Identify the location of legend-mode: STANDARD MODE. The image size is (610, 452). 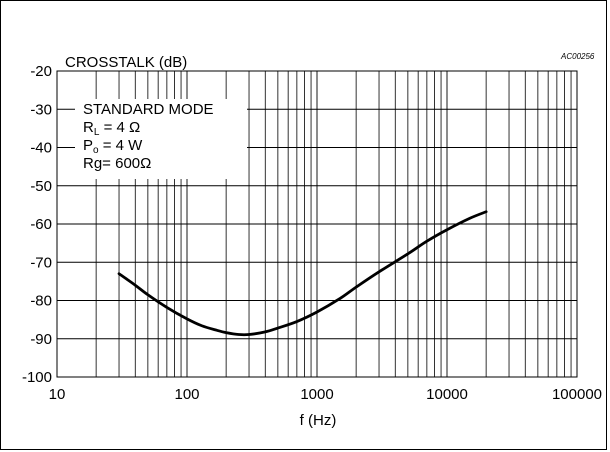
(148, 109).